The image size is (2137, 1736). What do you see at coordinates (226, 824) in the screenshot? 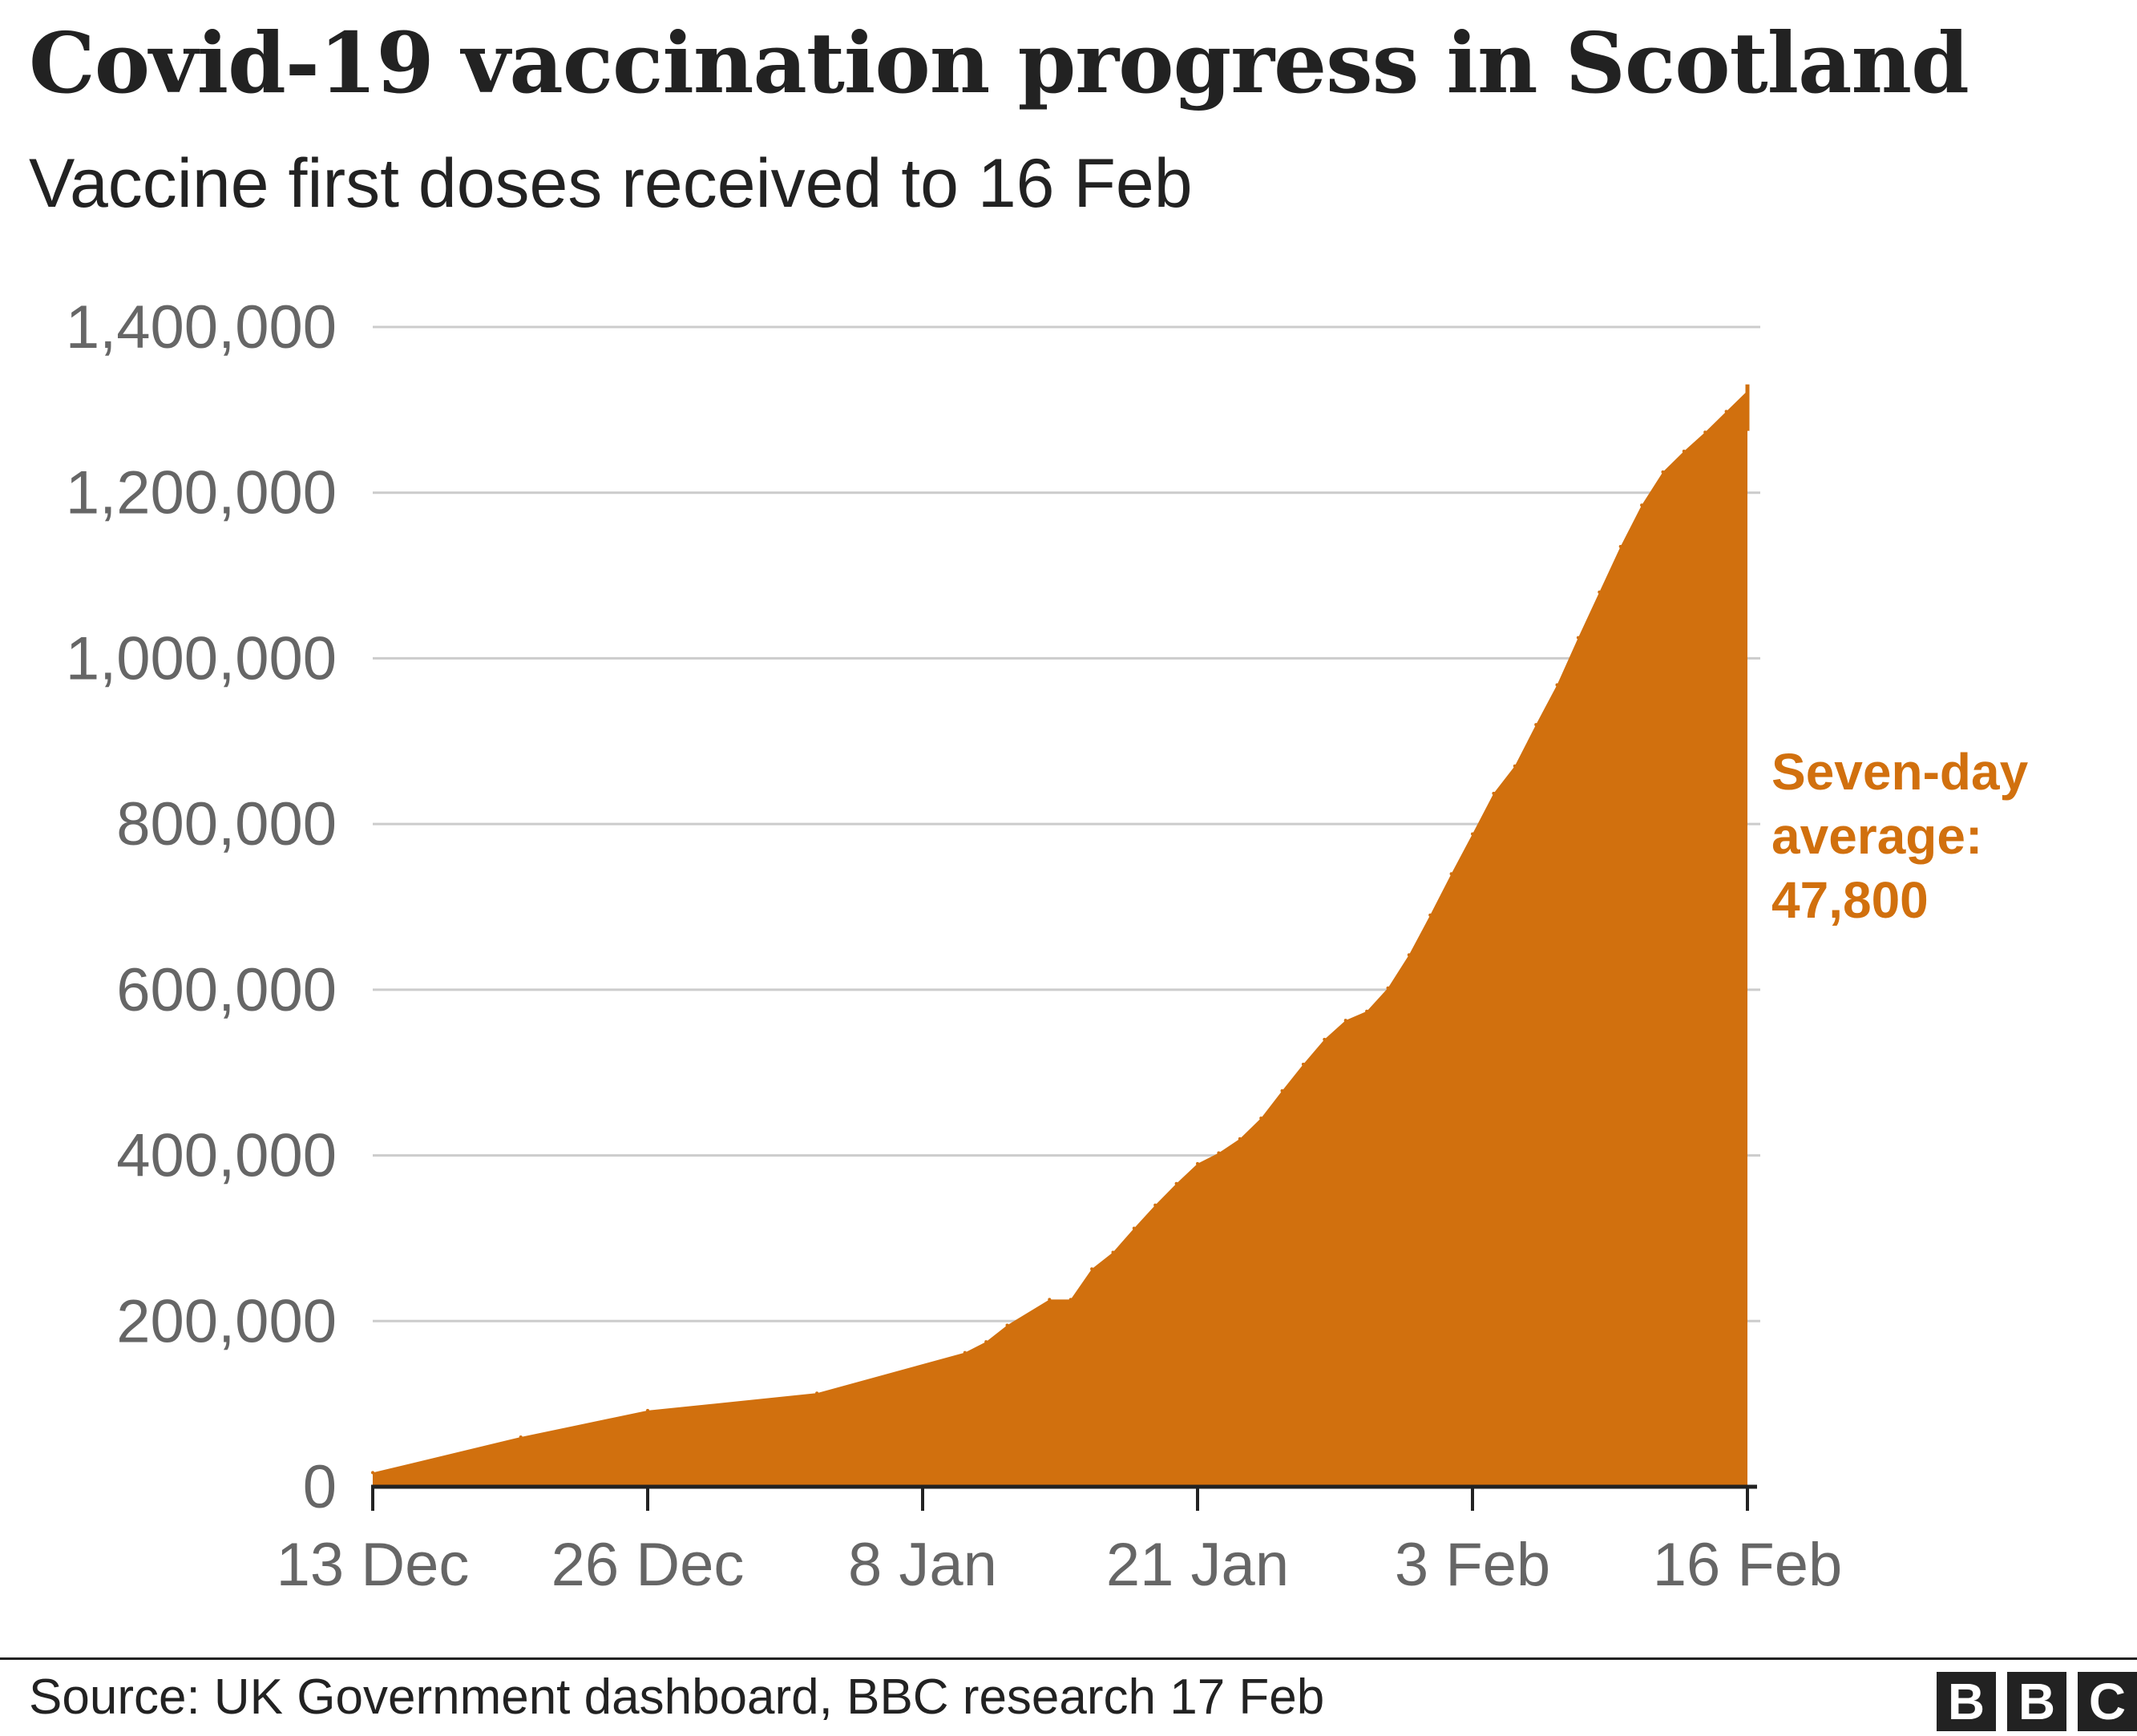
I see `y-tick-label: 800,000` at bounding box center [226, 824].